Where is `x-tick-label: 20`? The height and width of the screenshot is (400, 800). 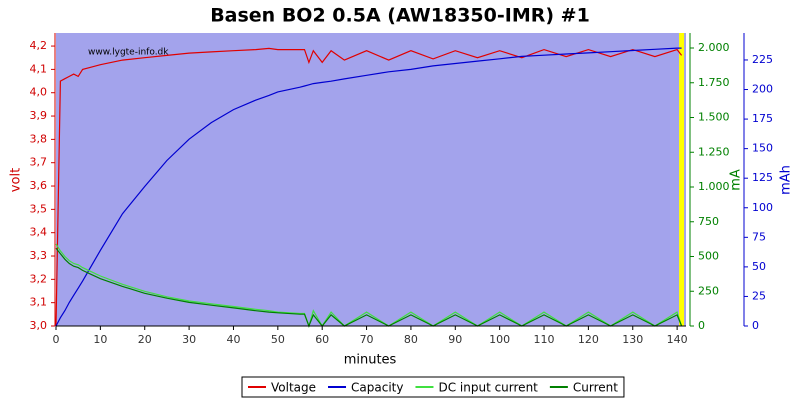
x-tick-label: 20 is located at coordinates (145, 339).